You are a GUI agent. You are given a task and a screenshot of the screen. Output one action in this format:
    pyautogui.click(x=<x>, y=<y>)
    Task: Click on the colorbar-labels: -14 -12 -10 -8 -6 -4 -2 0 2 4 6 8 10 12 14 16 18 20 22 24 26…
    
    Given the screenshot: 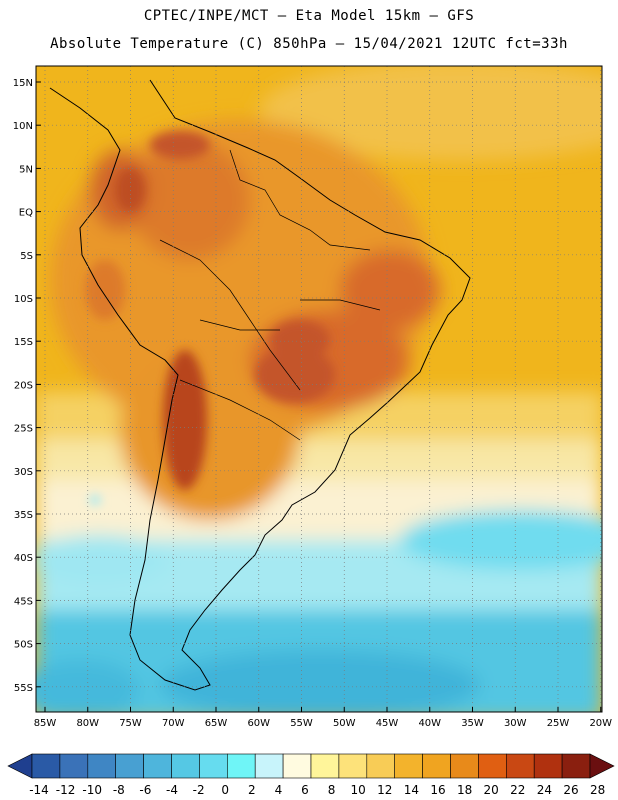 What is the action you would take?
    pyautogui.click(x=317, y=790)
    